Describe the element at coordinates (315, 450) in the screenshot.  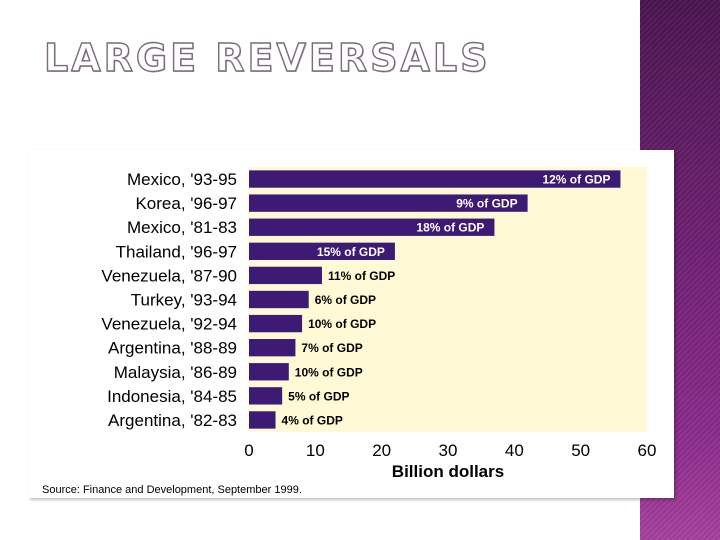
I see `x-tick-label: 10` at that location.